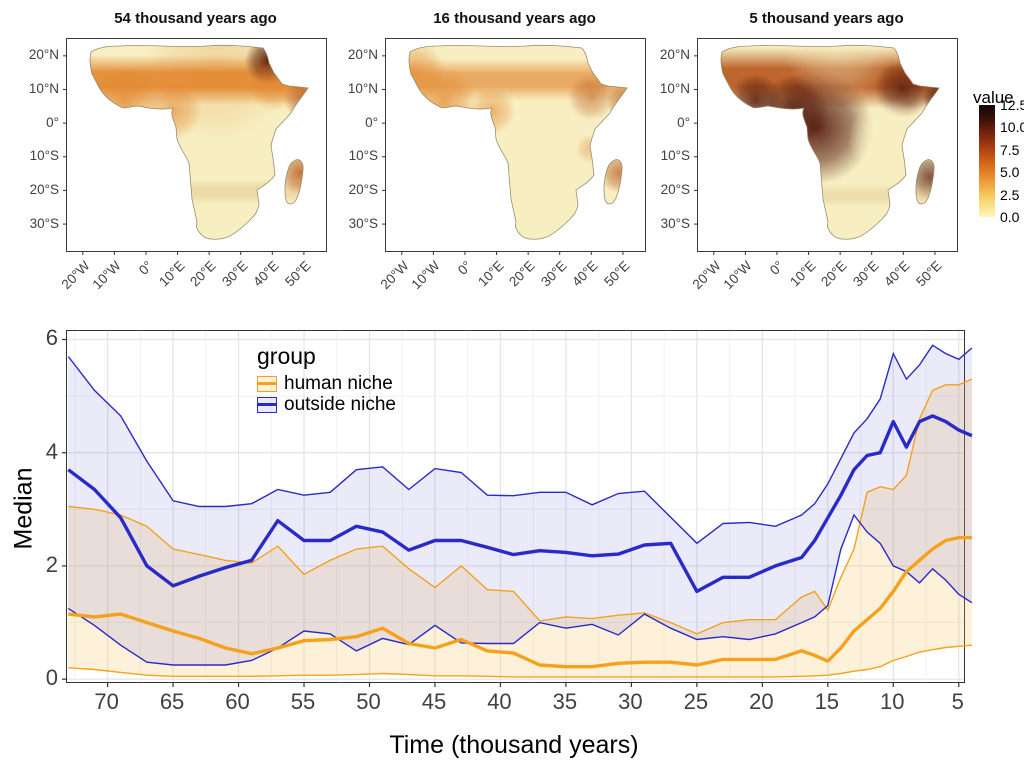  What do you see at coordinates (186, 149) in the screenshot?
I see `africa-map-54k` at bounding box center [186, 149].